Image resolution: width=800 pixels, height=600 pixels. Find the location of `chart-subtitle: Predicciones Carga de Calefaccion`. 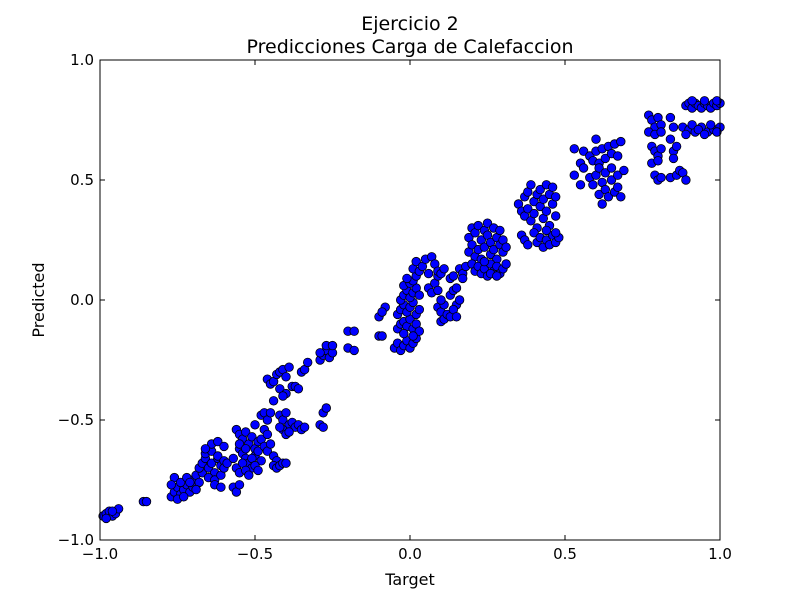

chart-subtitle: Predicciones Carga de Calefaccion is located at coordinates (410, 47).